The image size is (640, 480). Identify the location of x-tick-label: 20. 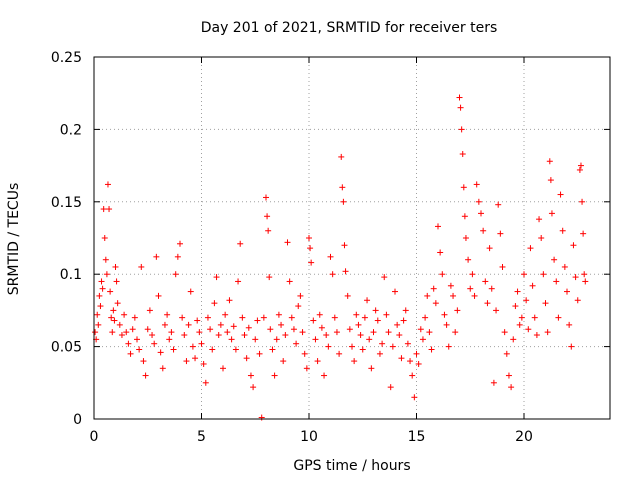
(524, 437).